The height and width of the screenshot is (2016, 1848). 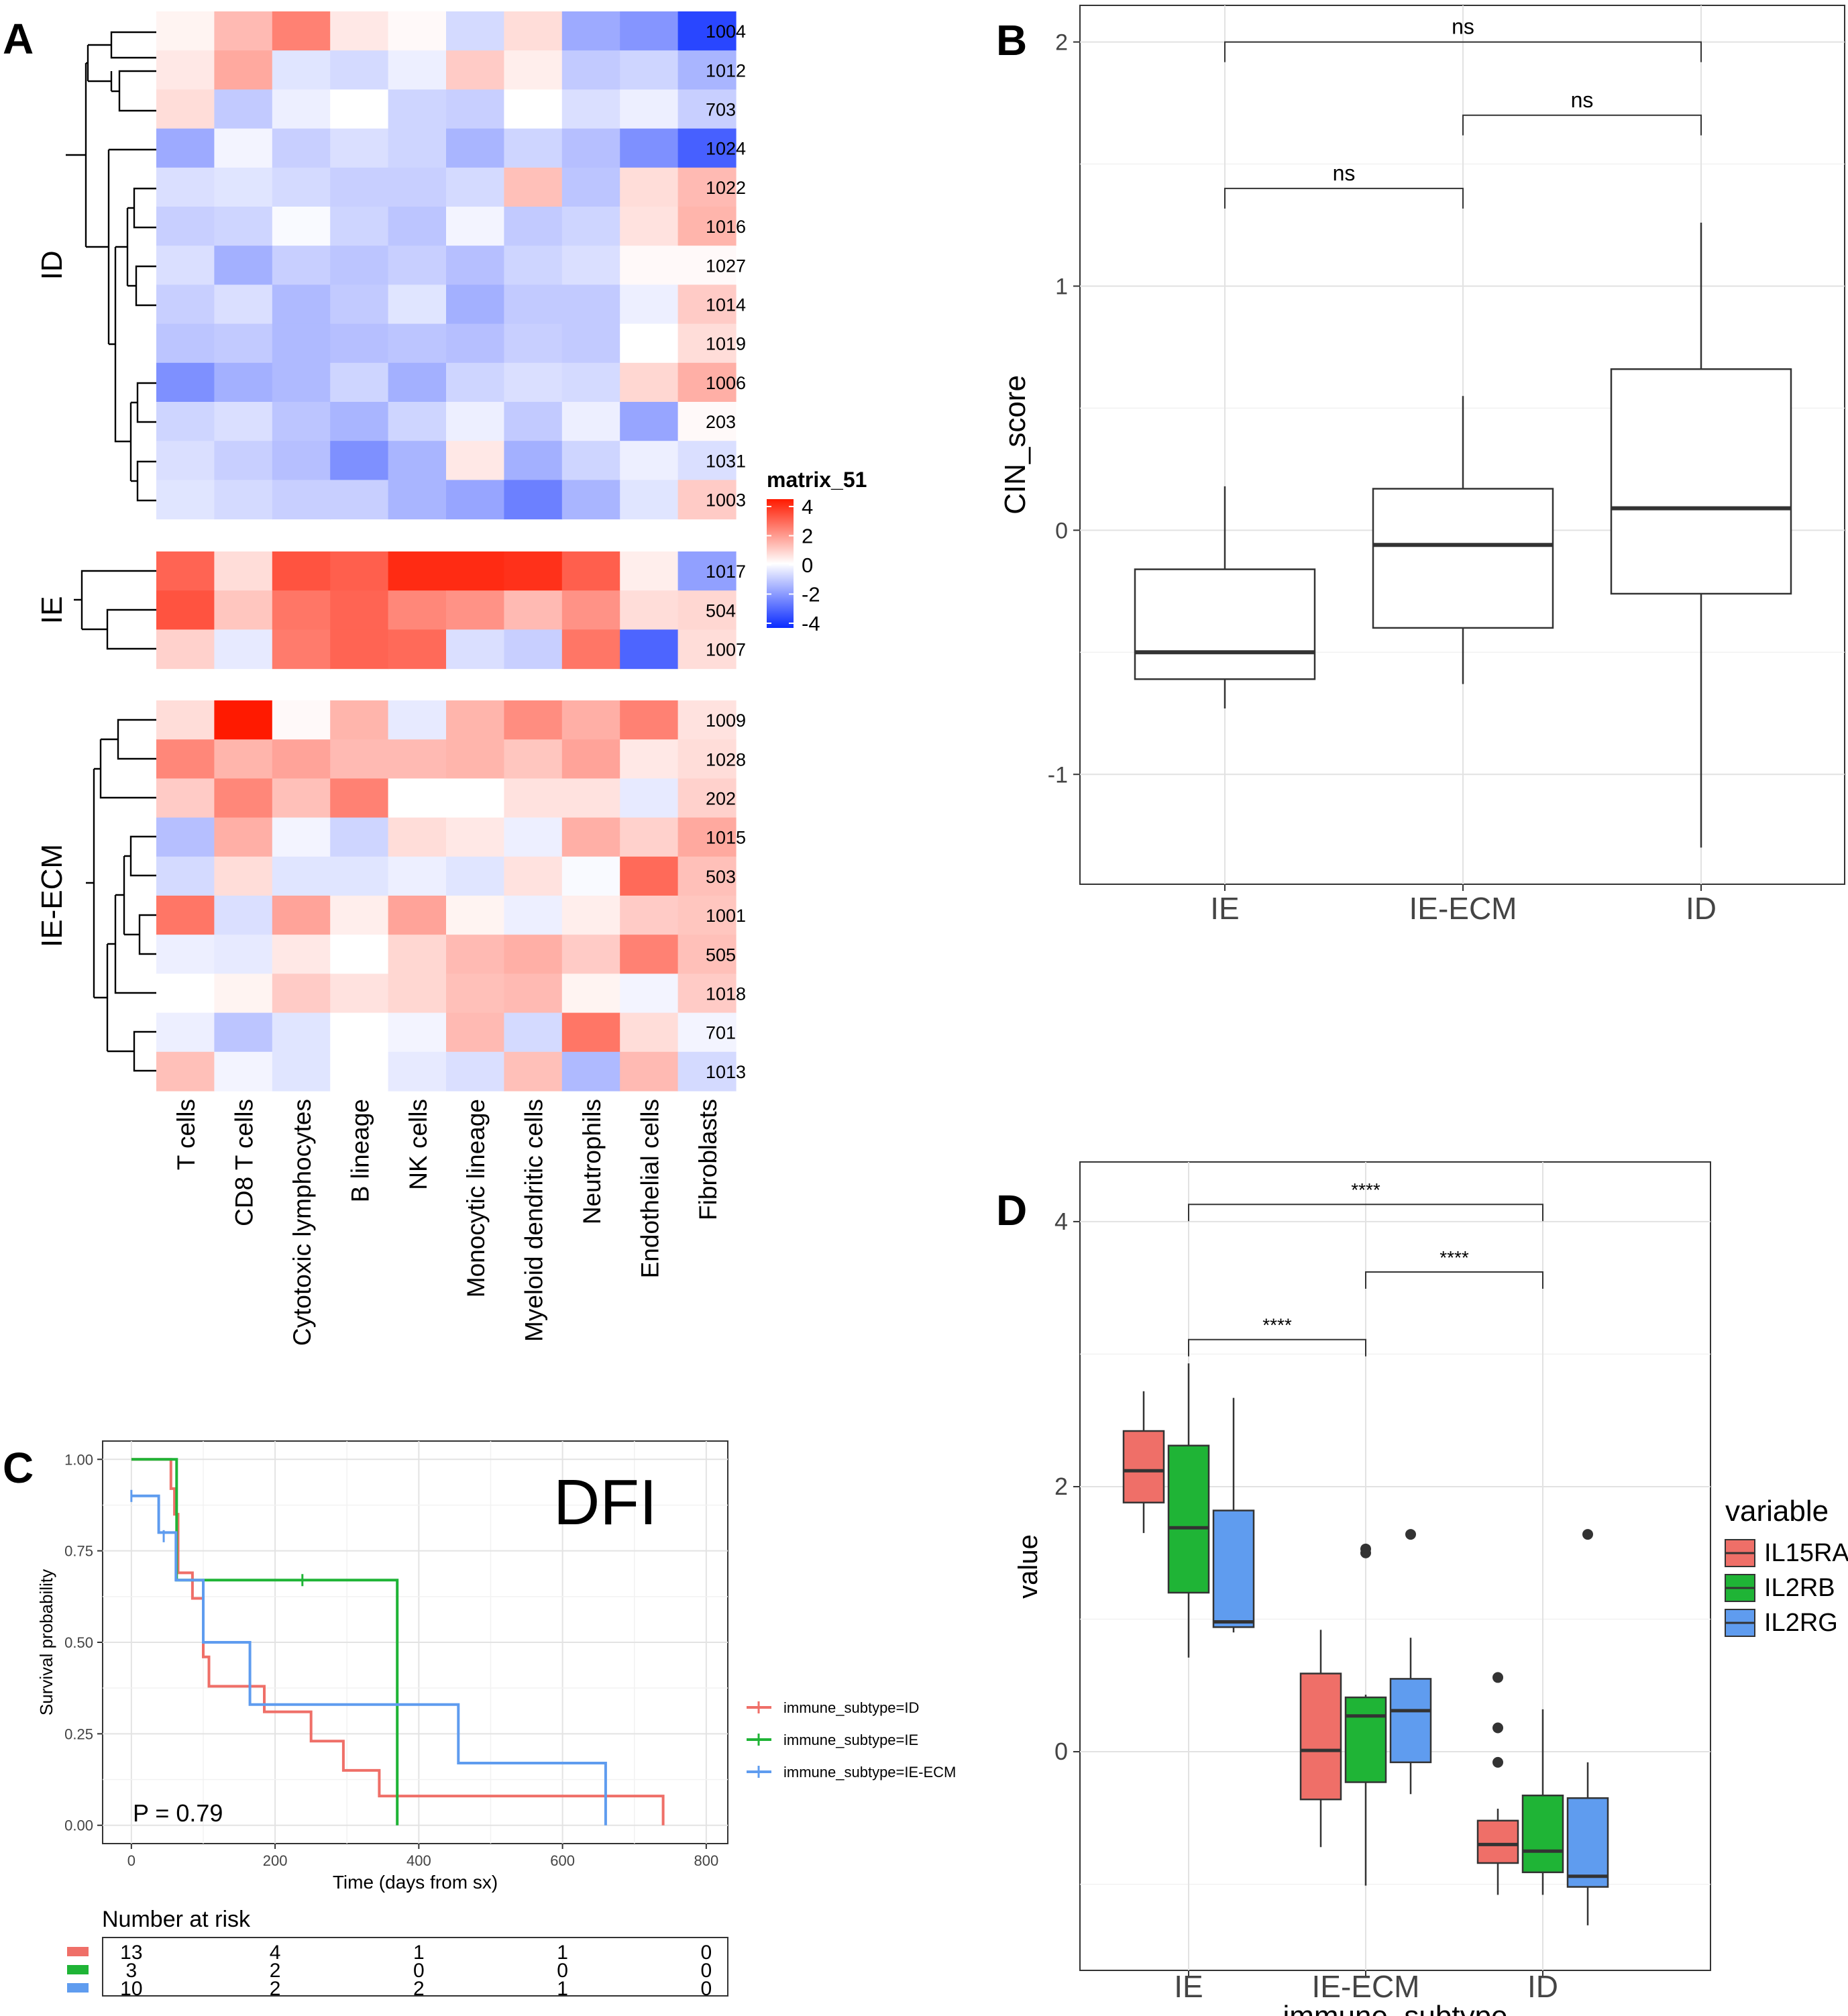 I want to click on heatmap-column-label: Monocytic lineage, so click(x=476, y=1198).